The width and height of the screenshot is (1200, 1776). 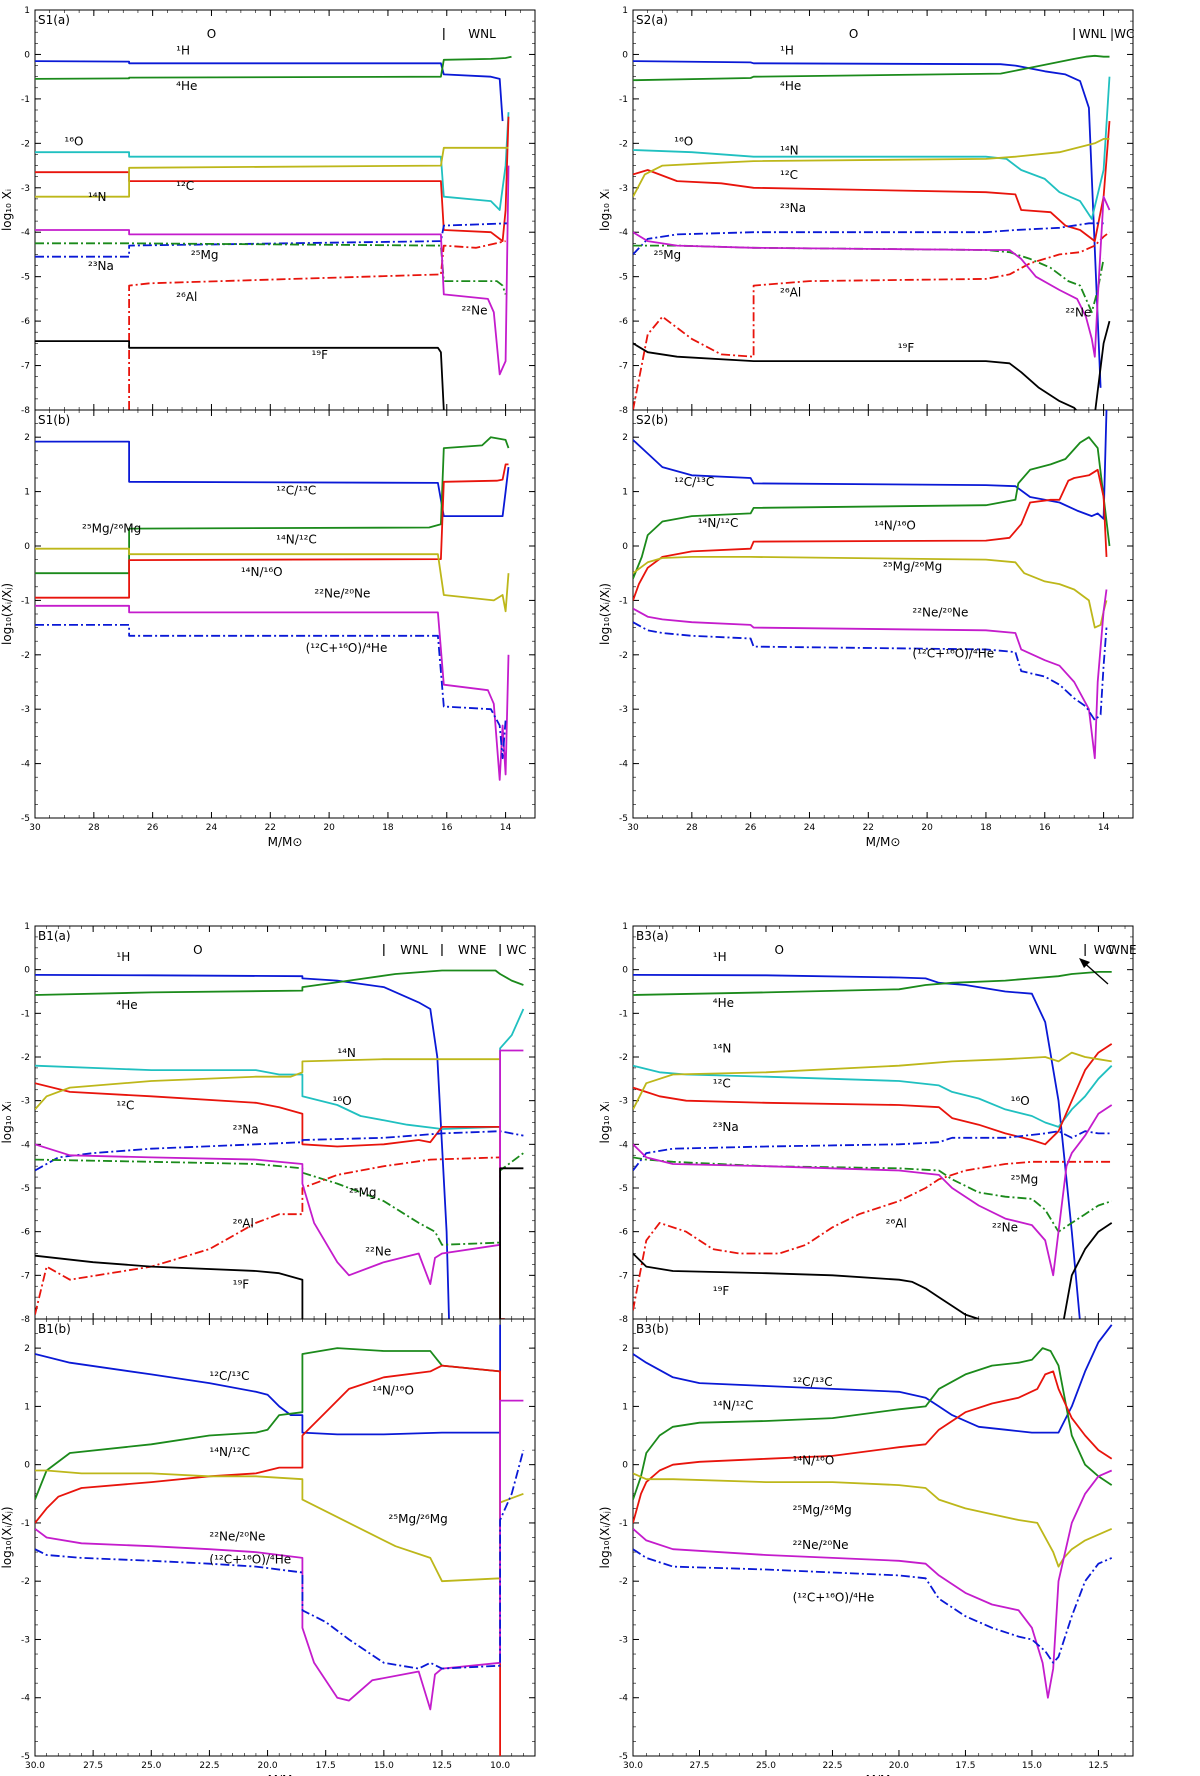 What do you see at coordinates (873, 1379) in the screenshot?
I see `series-line-¹²C/¹³C` at bounding box center [873, 1379].